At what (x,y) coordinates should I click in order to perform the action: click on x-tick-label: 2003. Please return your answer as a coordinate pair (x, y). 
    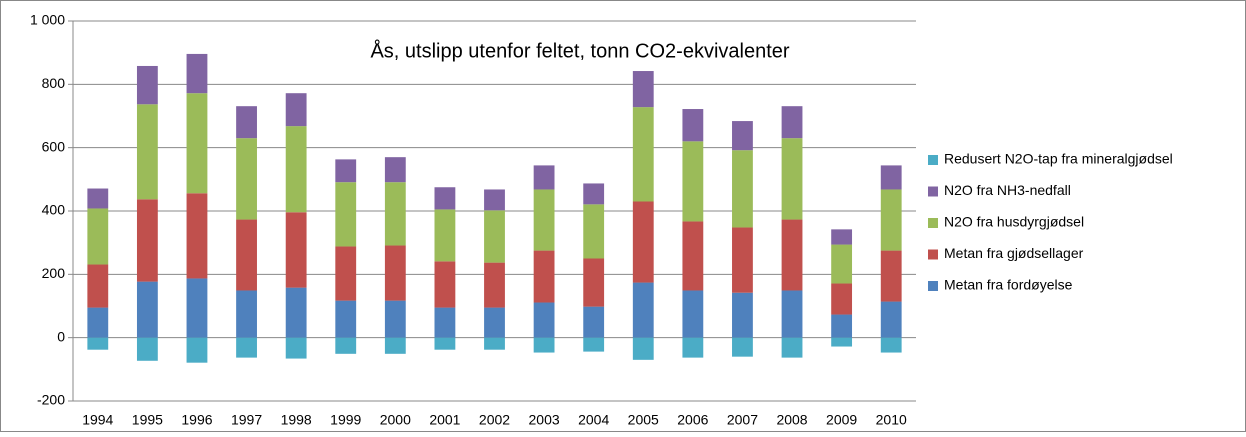
    Looking at the image, I should click on (544, 420).